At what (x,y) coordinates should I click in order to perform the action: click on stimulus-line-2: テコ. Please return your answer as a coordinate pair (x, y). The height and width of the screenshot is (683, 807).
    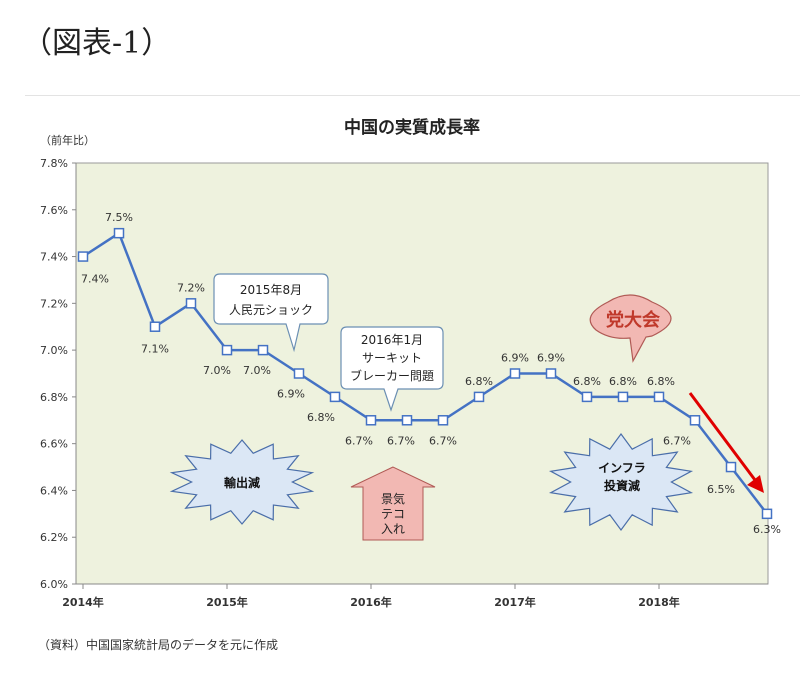
    Looking at the image, I should click on (393, 514).